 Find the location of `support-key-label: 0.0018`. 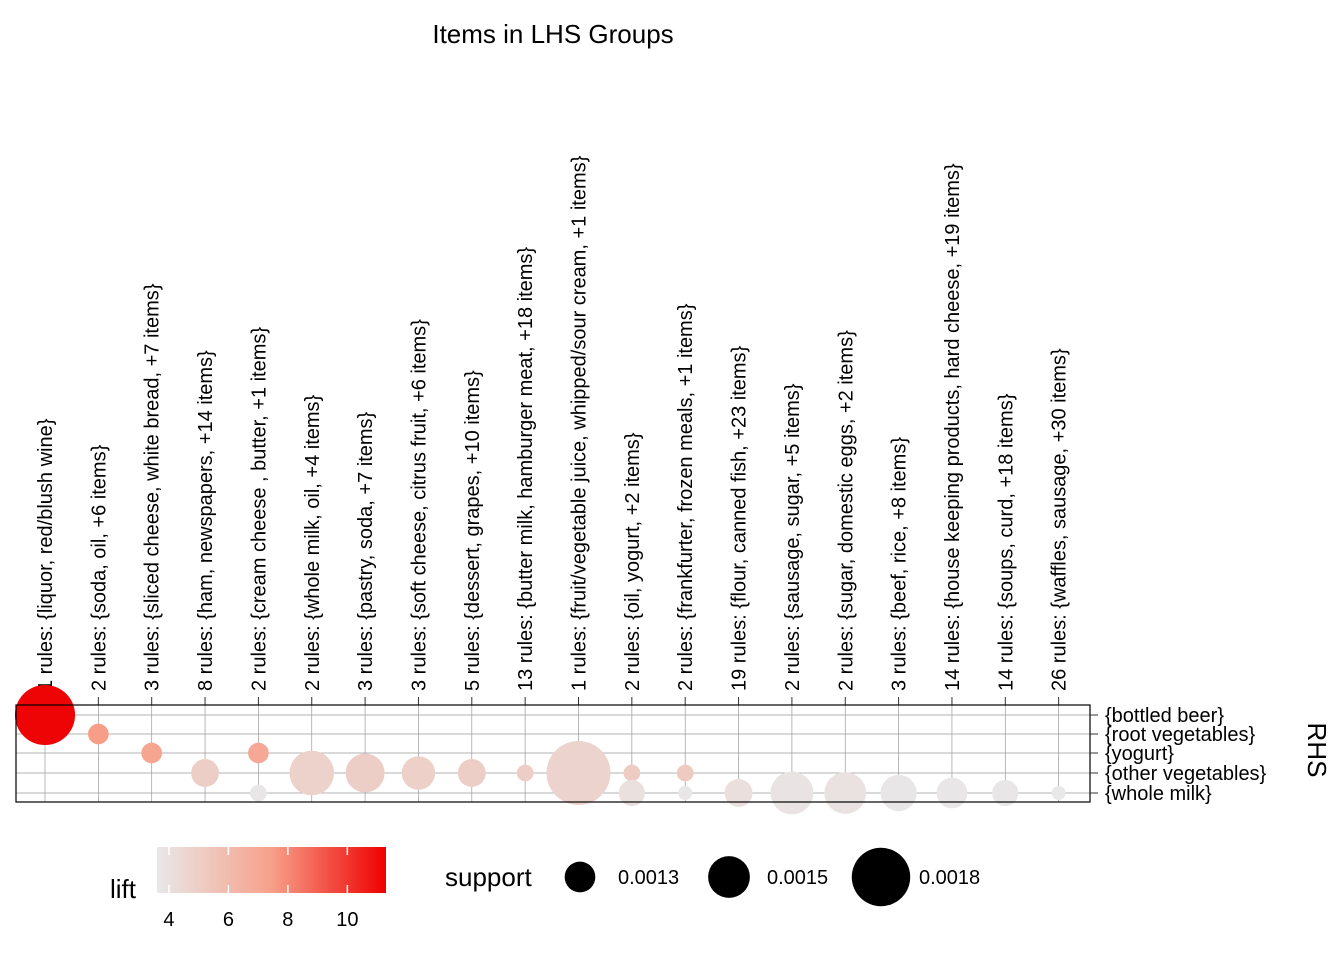

support-key-label: 0.0018 is located at coordinates (949, 878).